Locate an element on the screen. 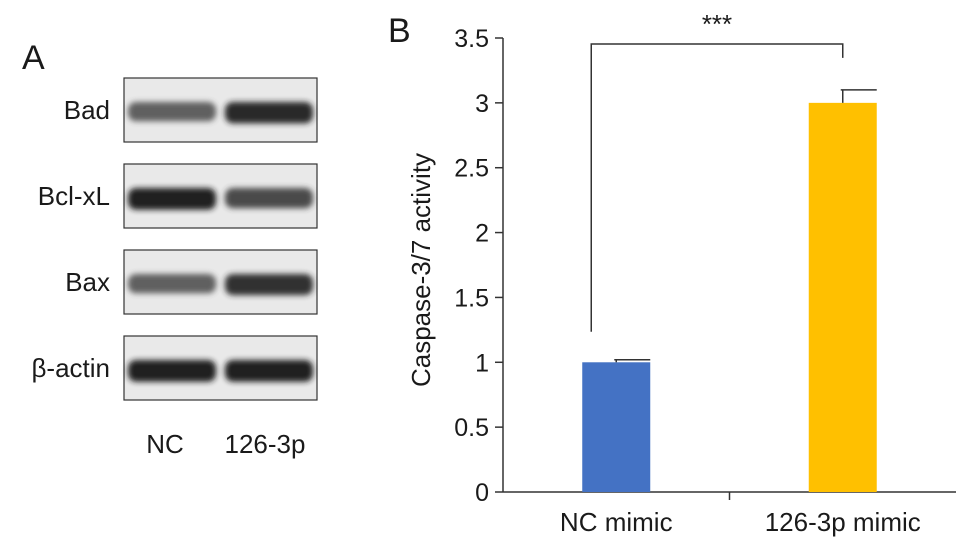 Image resolution: width=969 pixels, height=549 pixels. y-tick-label: 2.5 is located at coordinates (471, 169).